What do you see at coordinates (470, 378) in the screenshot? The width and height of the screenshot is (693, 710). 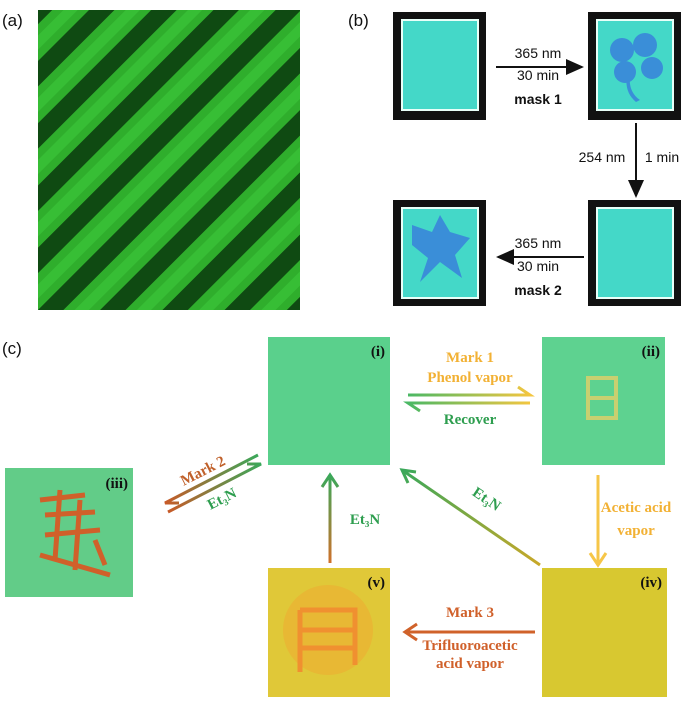 I see `arrow-label: Phenol vapor` at bounding box center [470, 378].